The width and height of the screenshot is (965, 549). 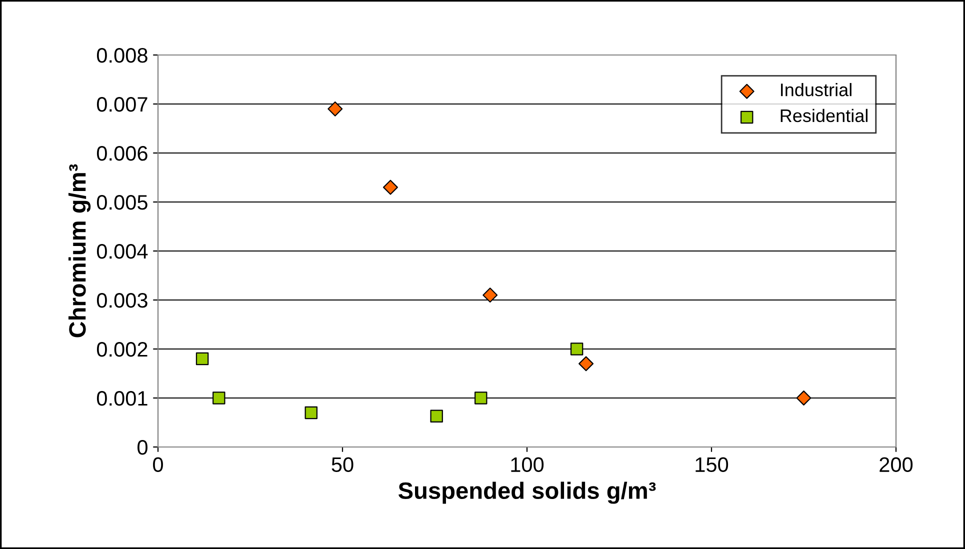 What do you see at coordinates (896, 464) in the screenshot?
I see `x-tick-label: 200` at bounding box center [896, 464].